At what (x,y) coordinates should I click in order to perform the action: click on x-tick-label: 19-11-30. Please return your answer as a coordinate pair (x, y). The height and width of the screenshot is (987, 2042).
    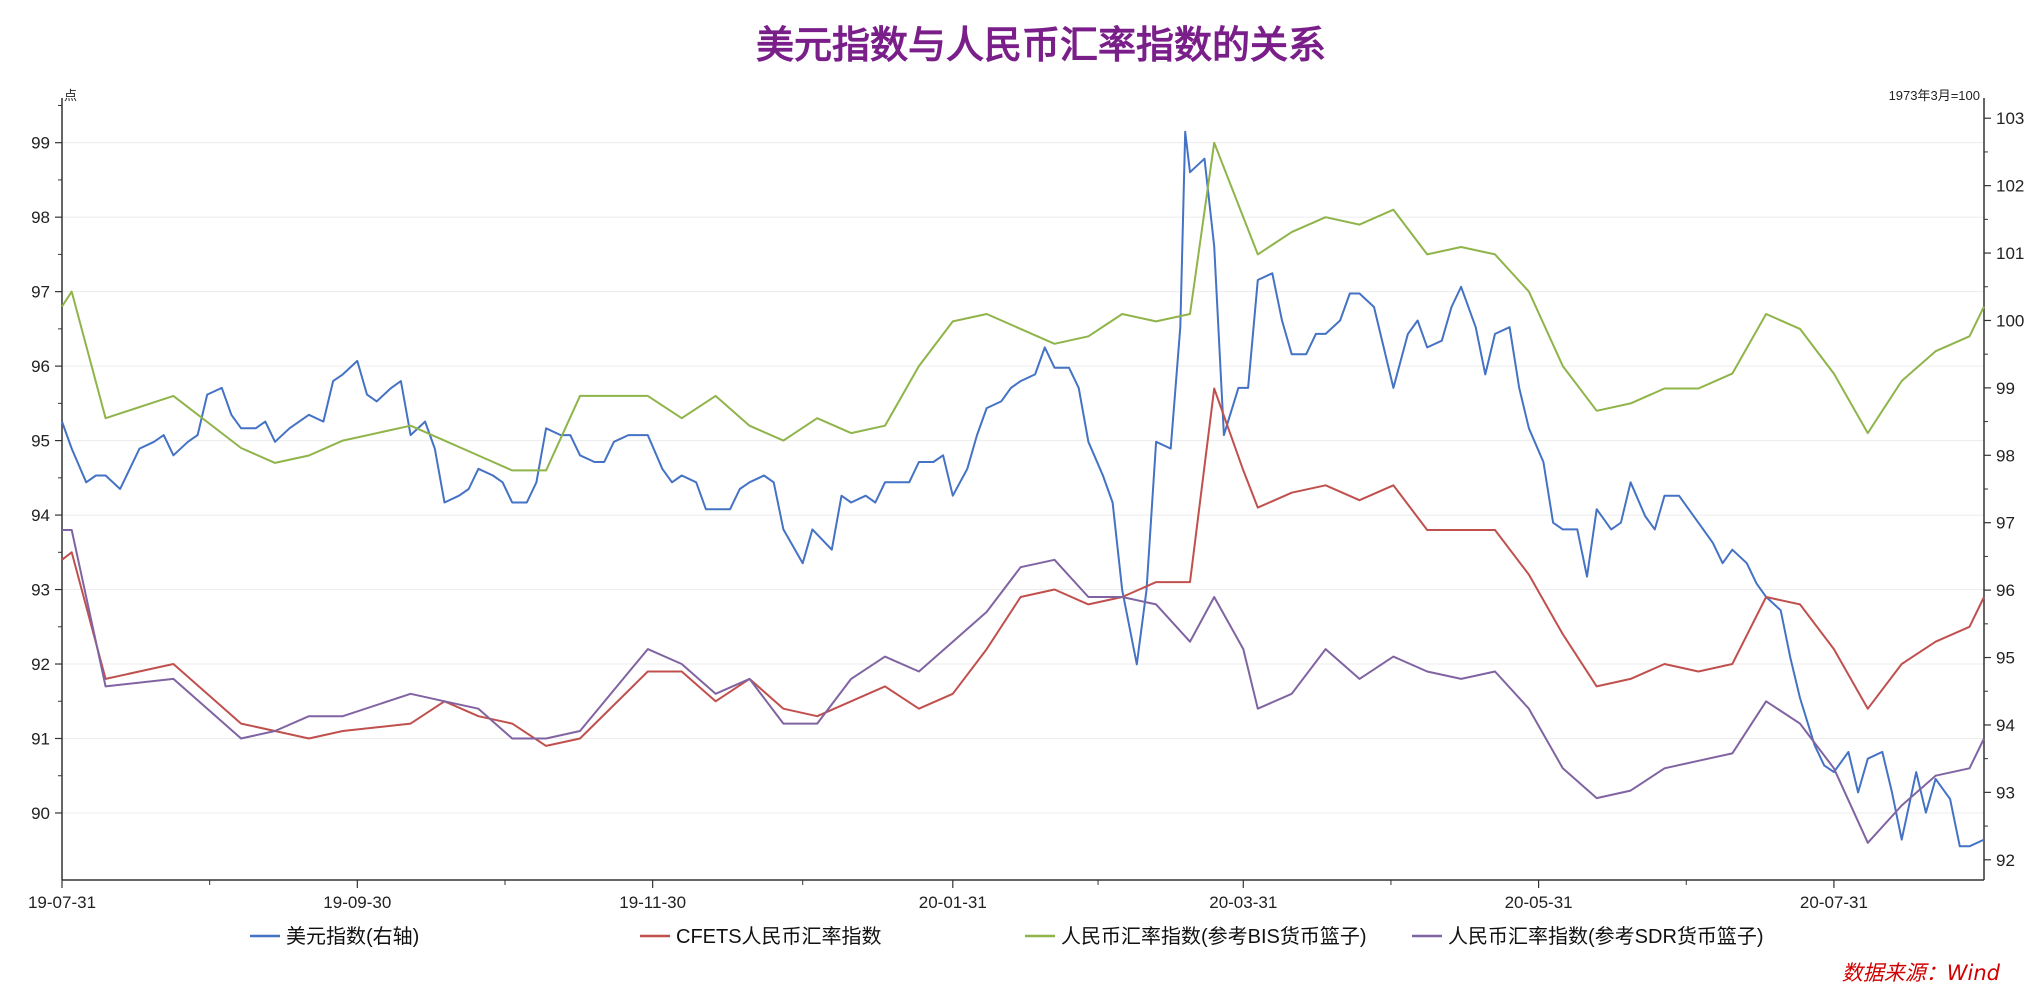
    Looking at the image, I should click on (652, 902).